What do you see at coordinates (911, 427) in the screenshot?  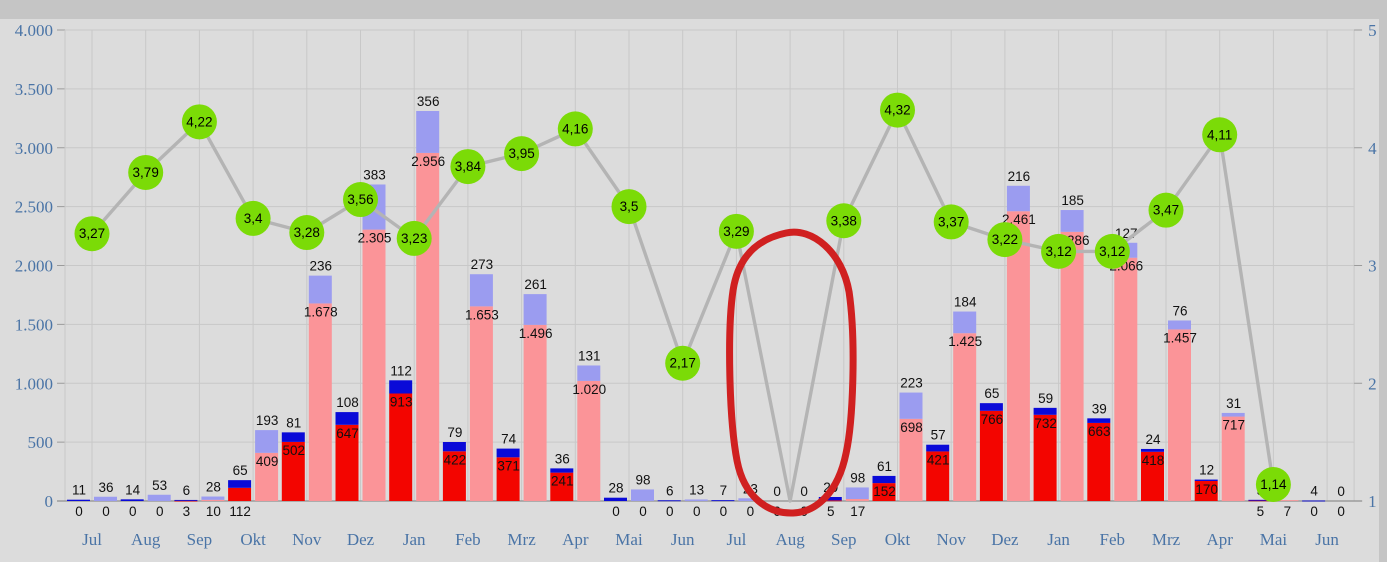 I see `bar-label-pink: 698` at bounding box center [911, 427].